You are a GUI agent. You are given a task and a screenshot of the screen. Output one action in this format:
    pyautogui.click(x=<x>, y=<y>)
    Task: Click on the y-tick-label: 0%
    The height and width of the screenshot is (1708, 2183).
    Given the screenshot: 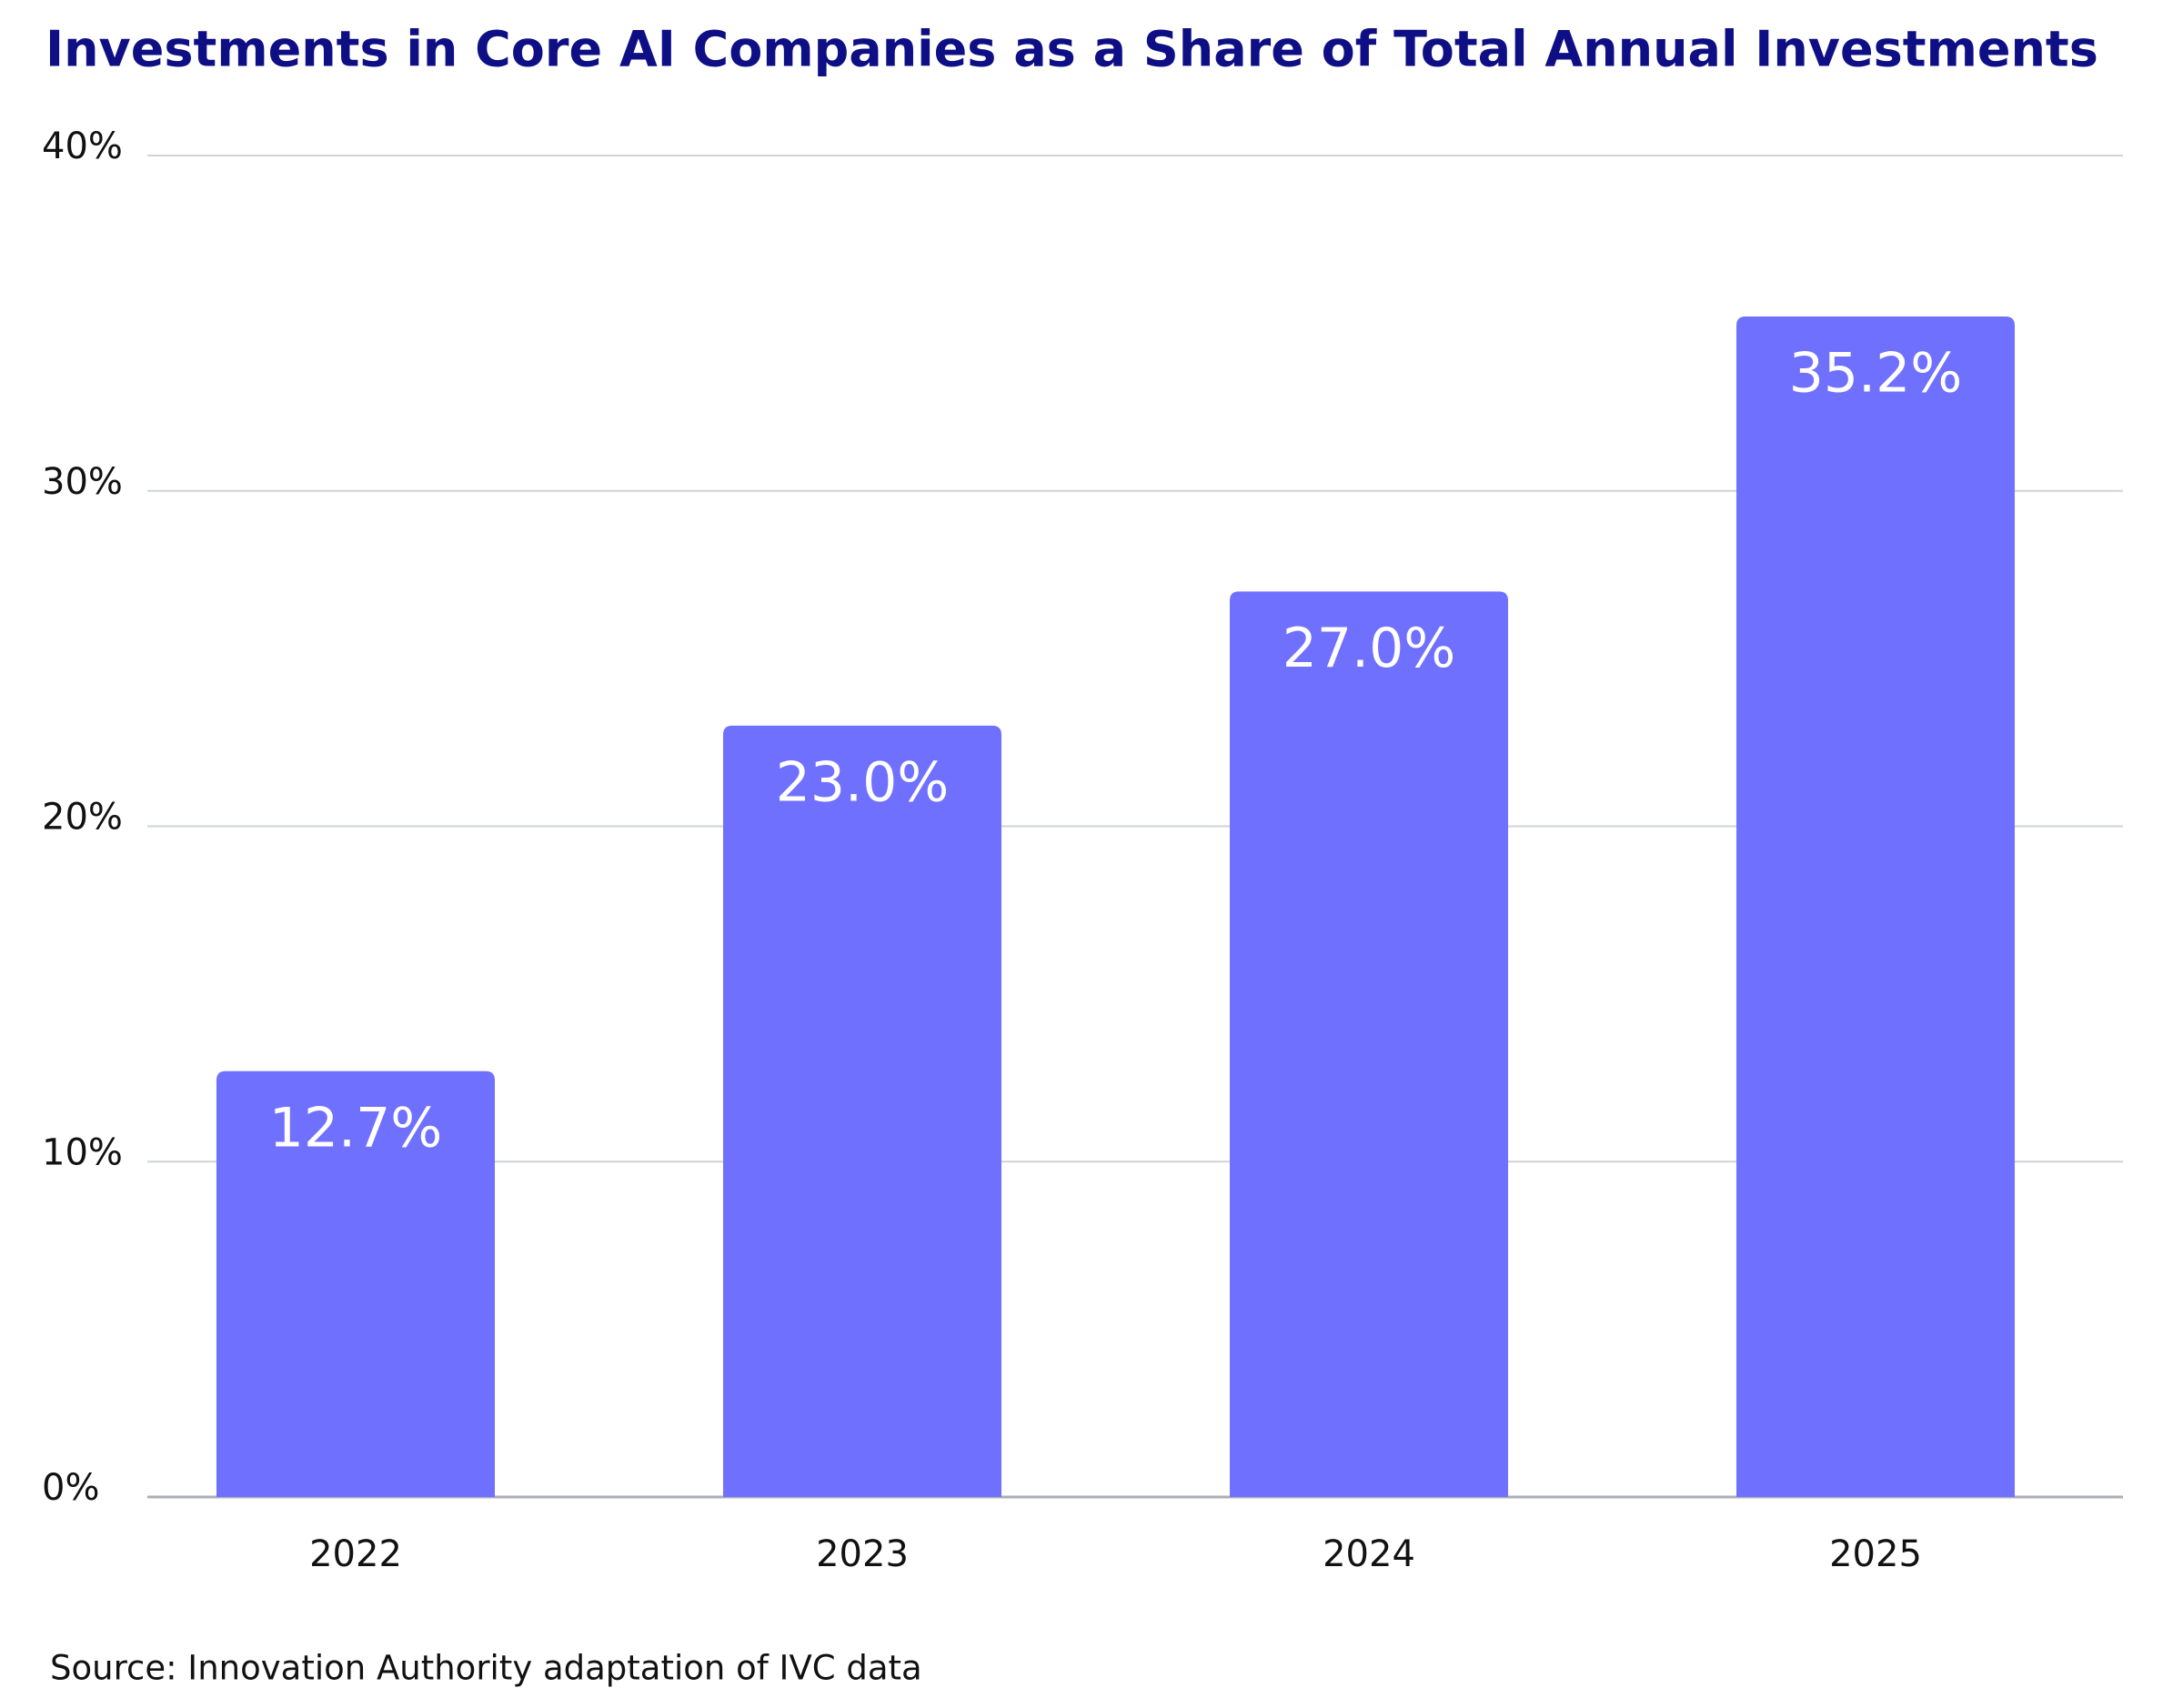 What is the action you would take?
    pyautogui.click(x=70, y=1488)
    